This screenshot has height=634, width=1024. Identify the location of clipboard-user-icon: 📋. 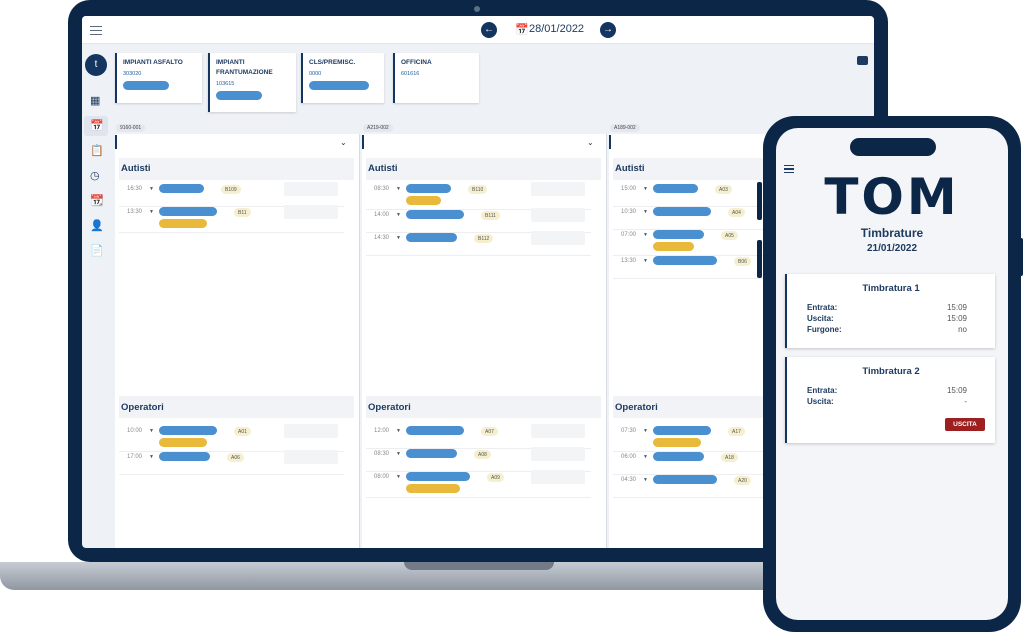
(97, 151).